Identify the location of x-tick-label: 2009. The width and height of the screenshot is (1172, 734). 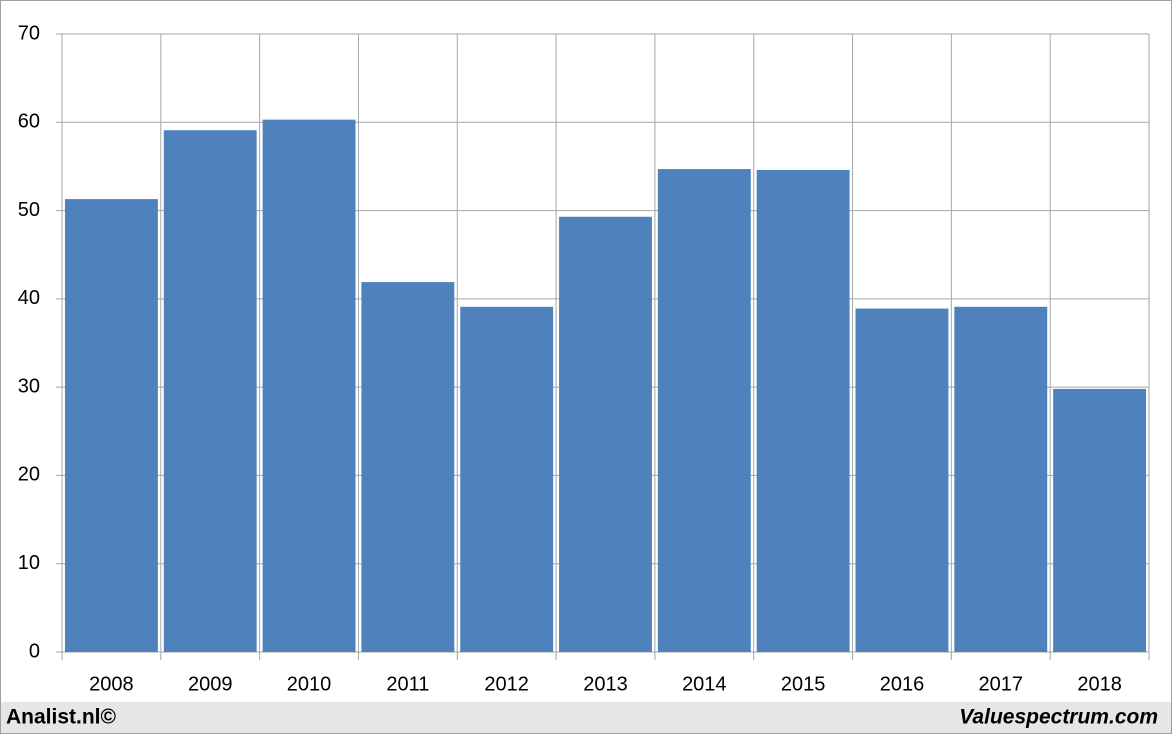
(210, 684).